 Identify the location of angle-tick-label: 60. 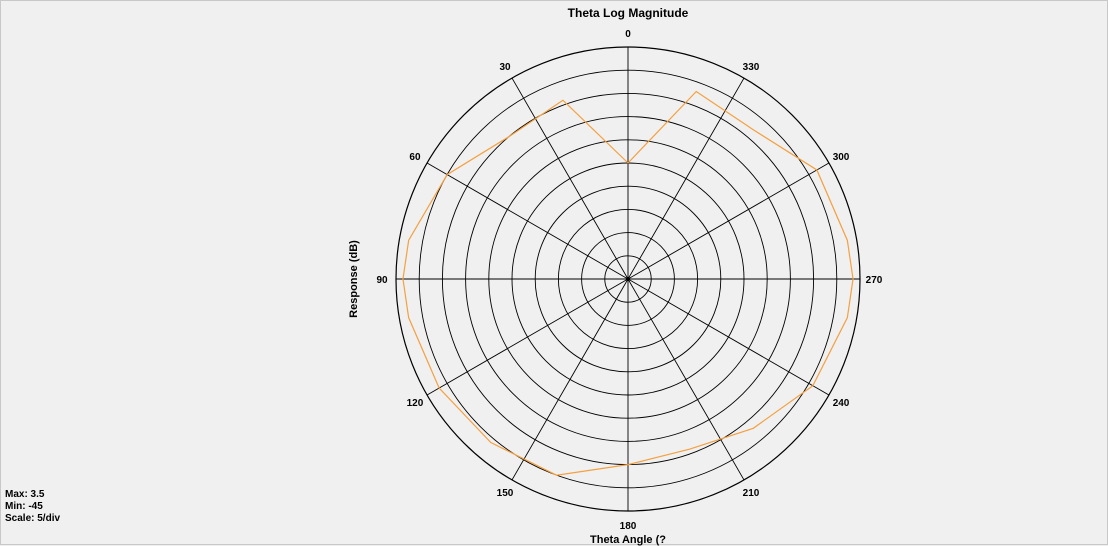
(415, 157).